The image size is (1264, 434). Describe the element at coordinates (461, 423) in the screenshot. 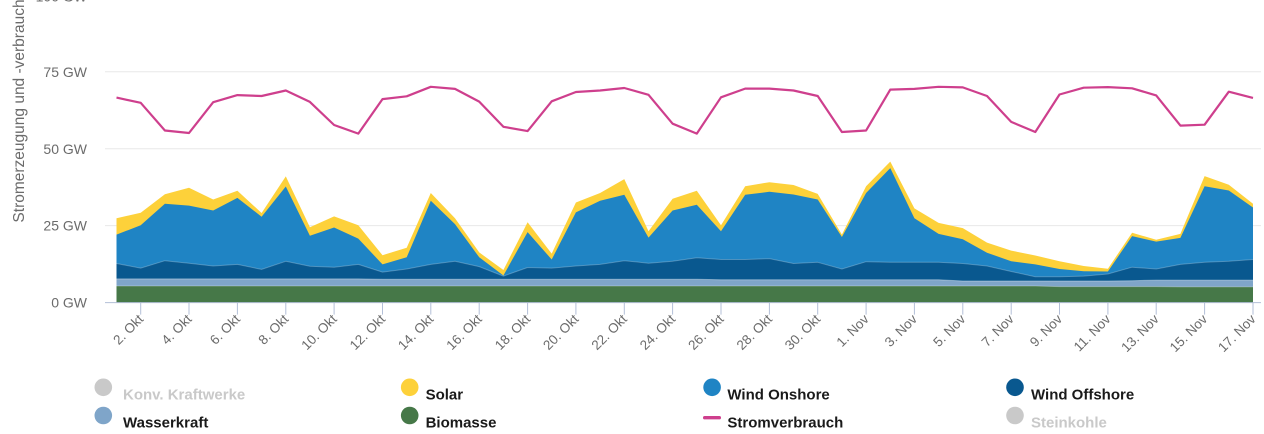

I see `svg-text: Biomasse` at that location.